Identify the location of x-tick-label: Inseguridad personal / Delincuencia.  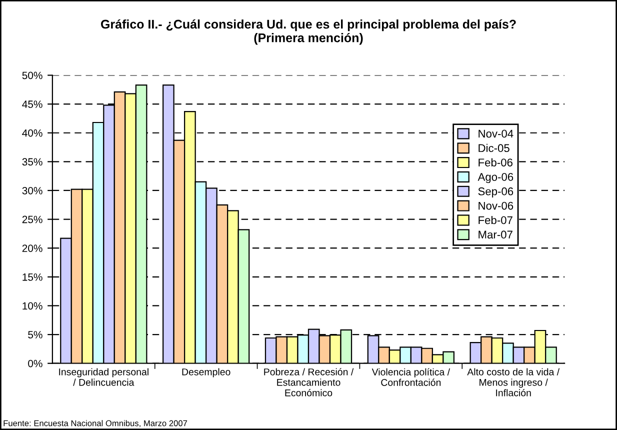
(103, 377).